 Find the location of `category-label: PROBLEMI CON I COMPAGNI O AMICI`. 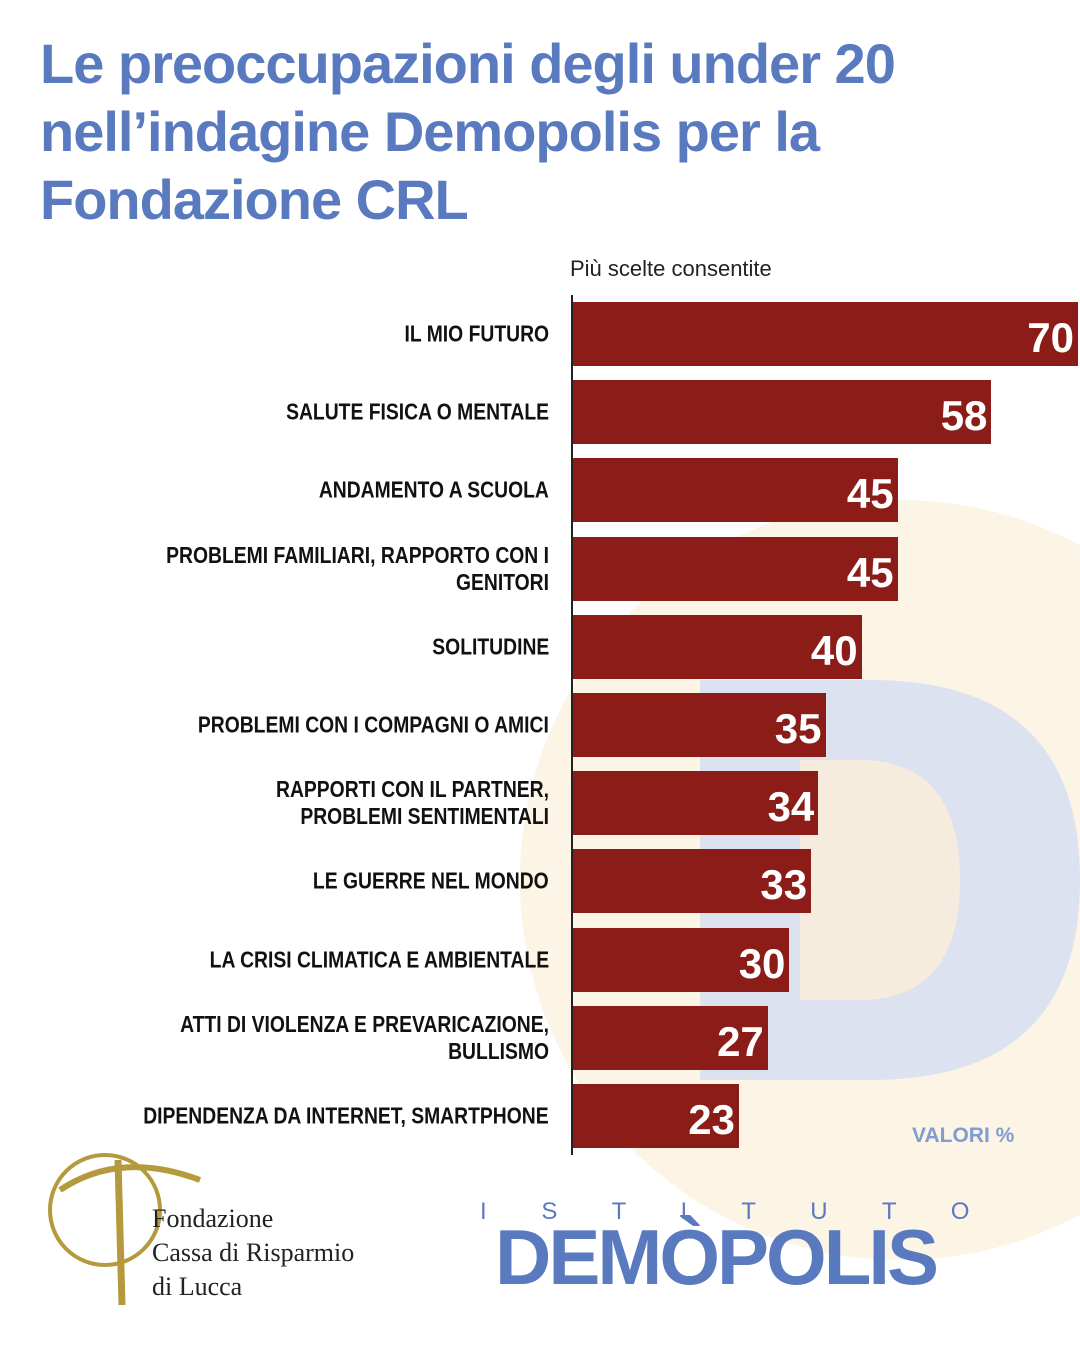

category-label: PROBLEMI CON I COMPAGNI O AMICI is located at coordinates (373, 724).